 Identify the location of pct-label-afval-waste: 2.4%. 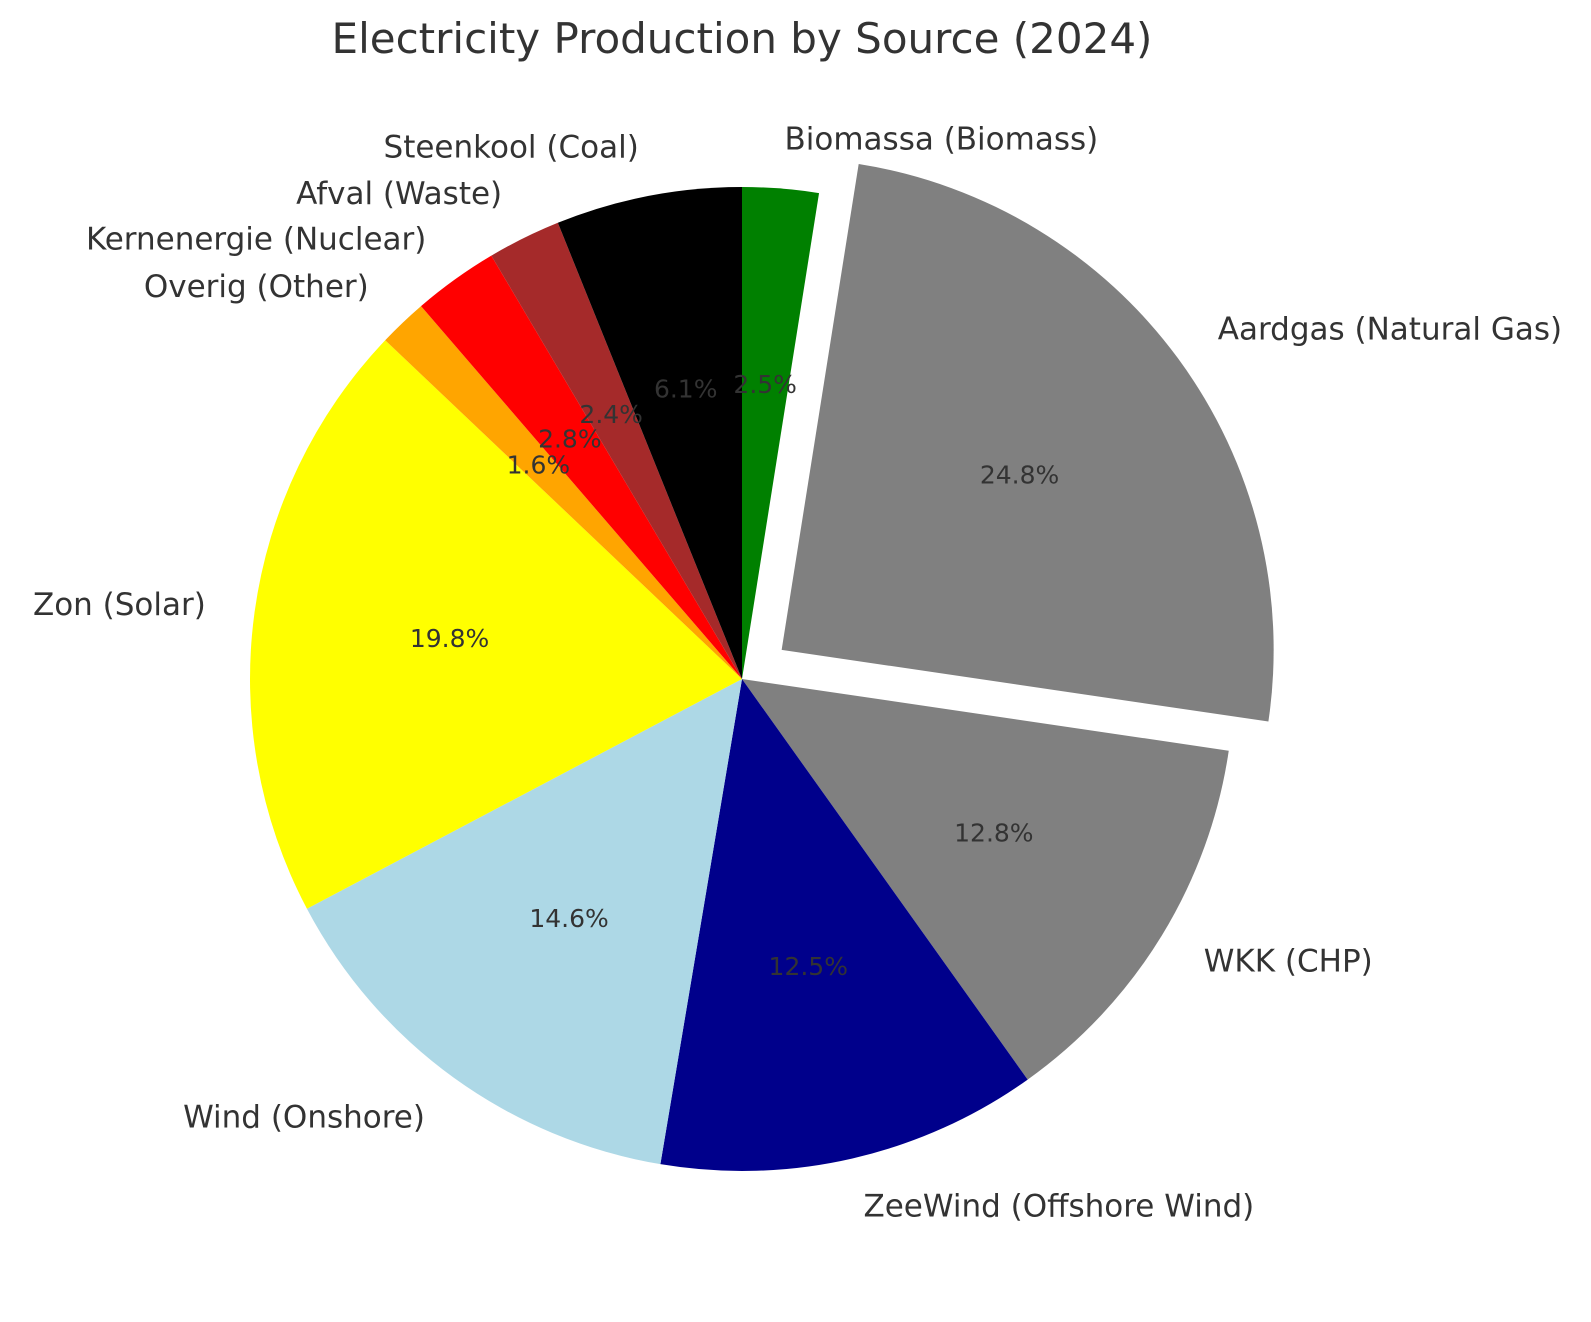
(611, 414).